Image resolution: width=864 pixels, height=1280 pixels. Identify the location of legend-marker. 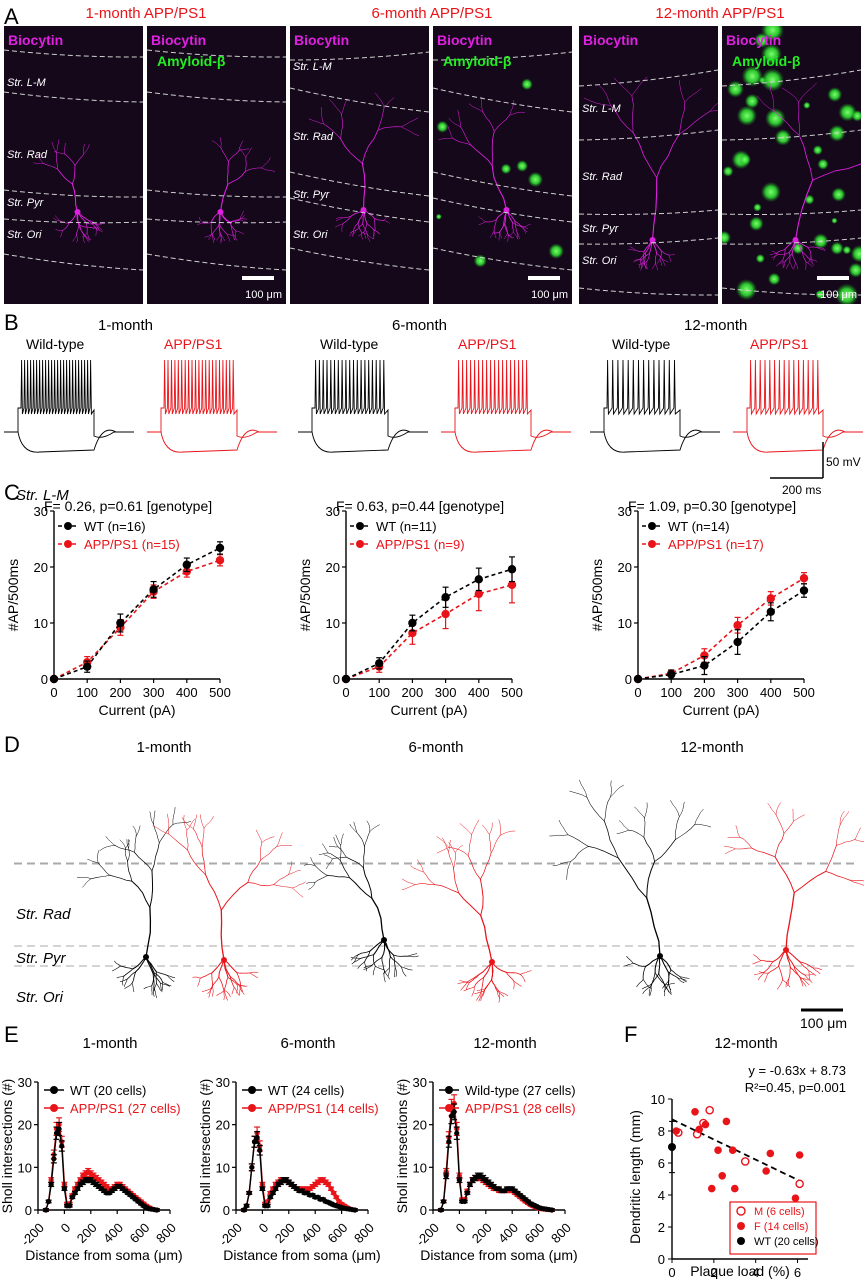
(652, 544).